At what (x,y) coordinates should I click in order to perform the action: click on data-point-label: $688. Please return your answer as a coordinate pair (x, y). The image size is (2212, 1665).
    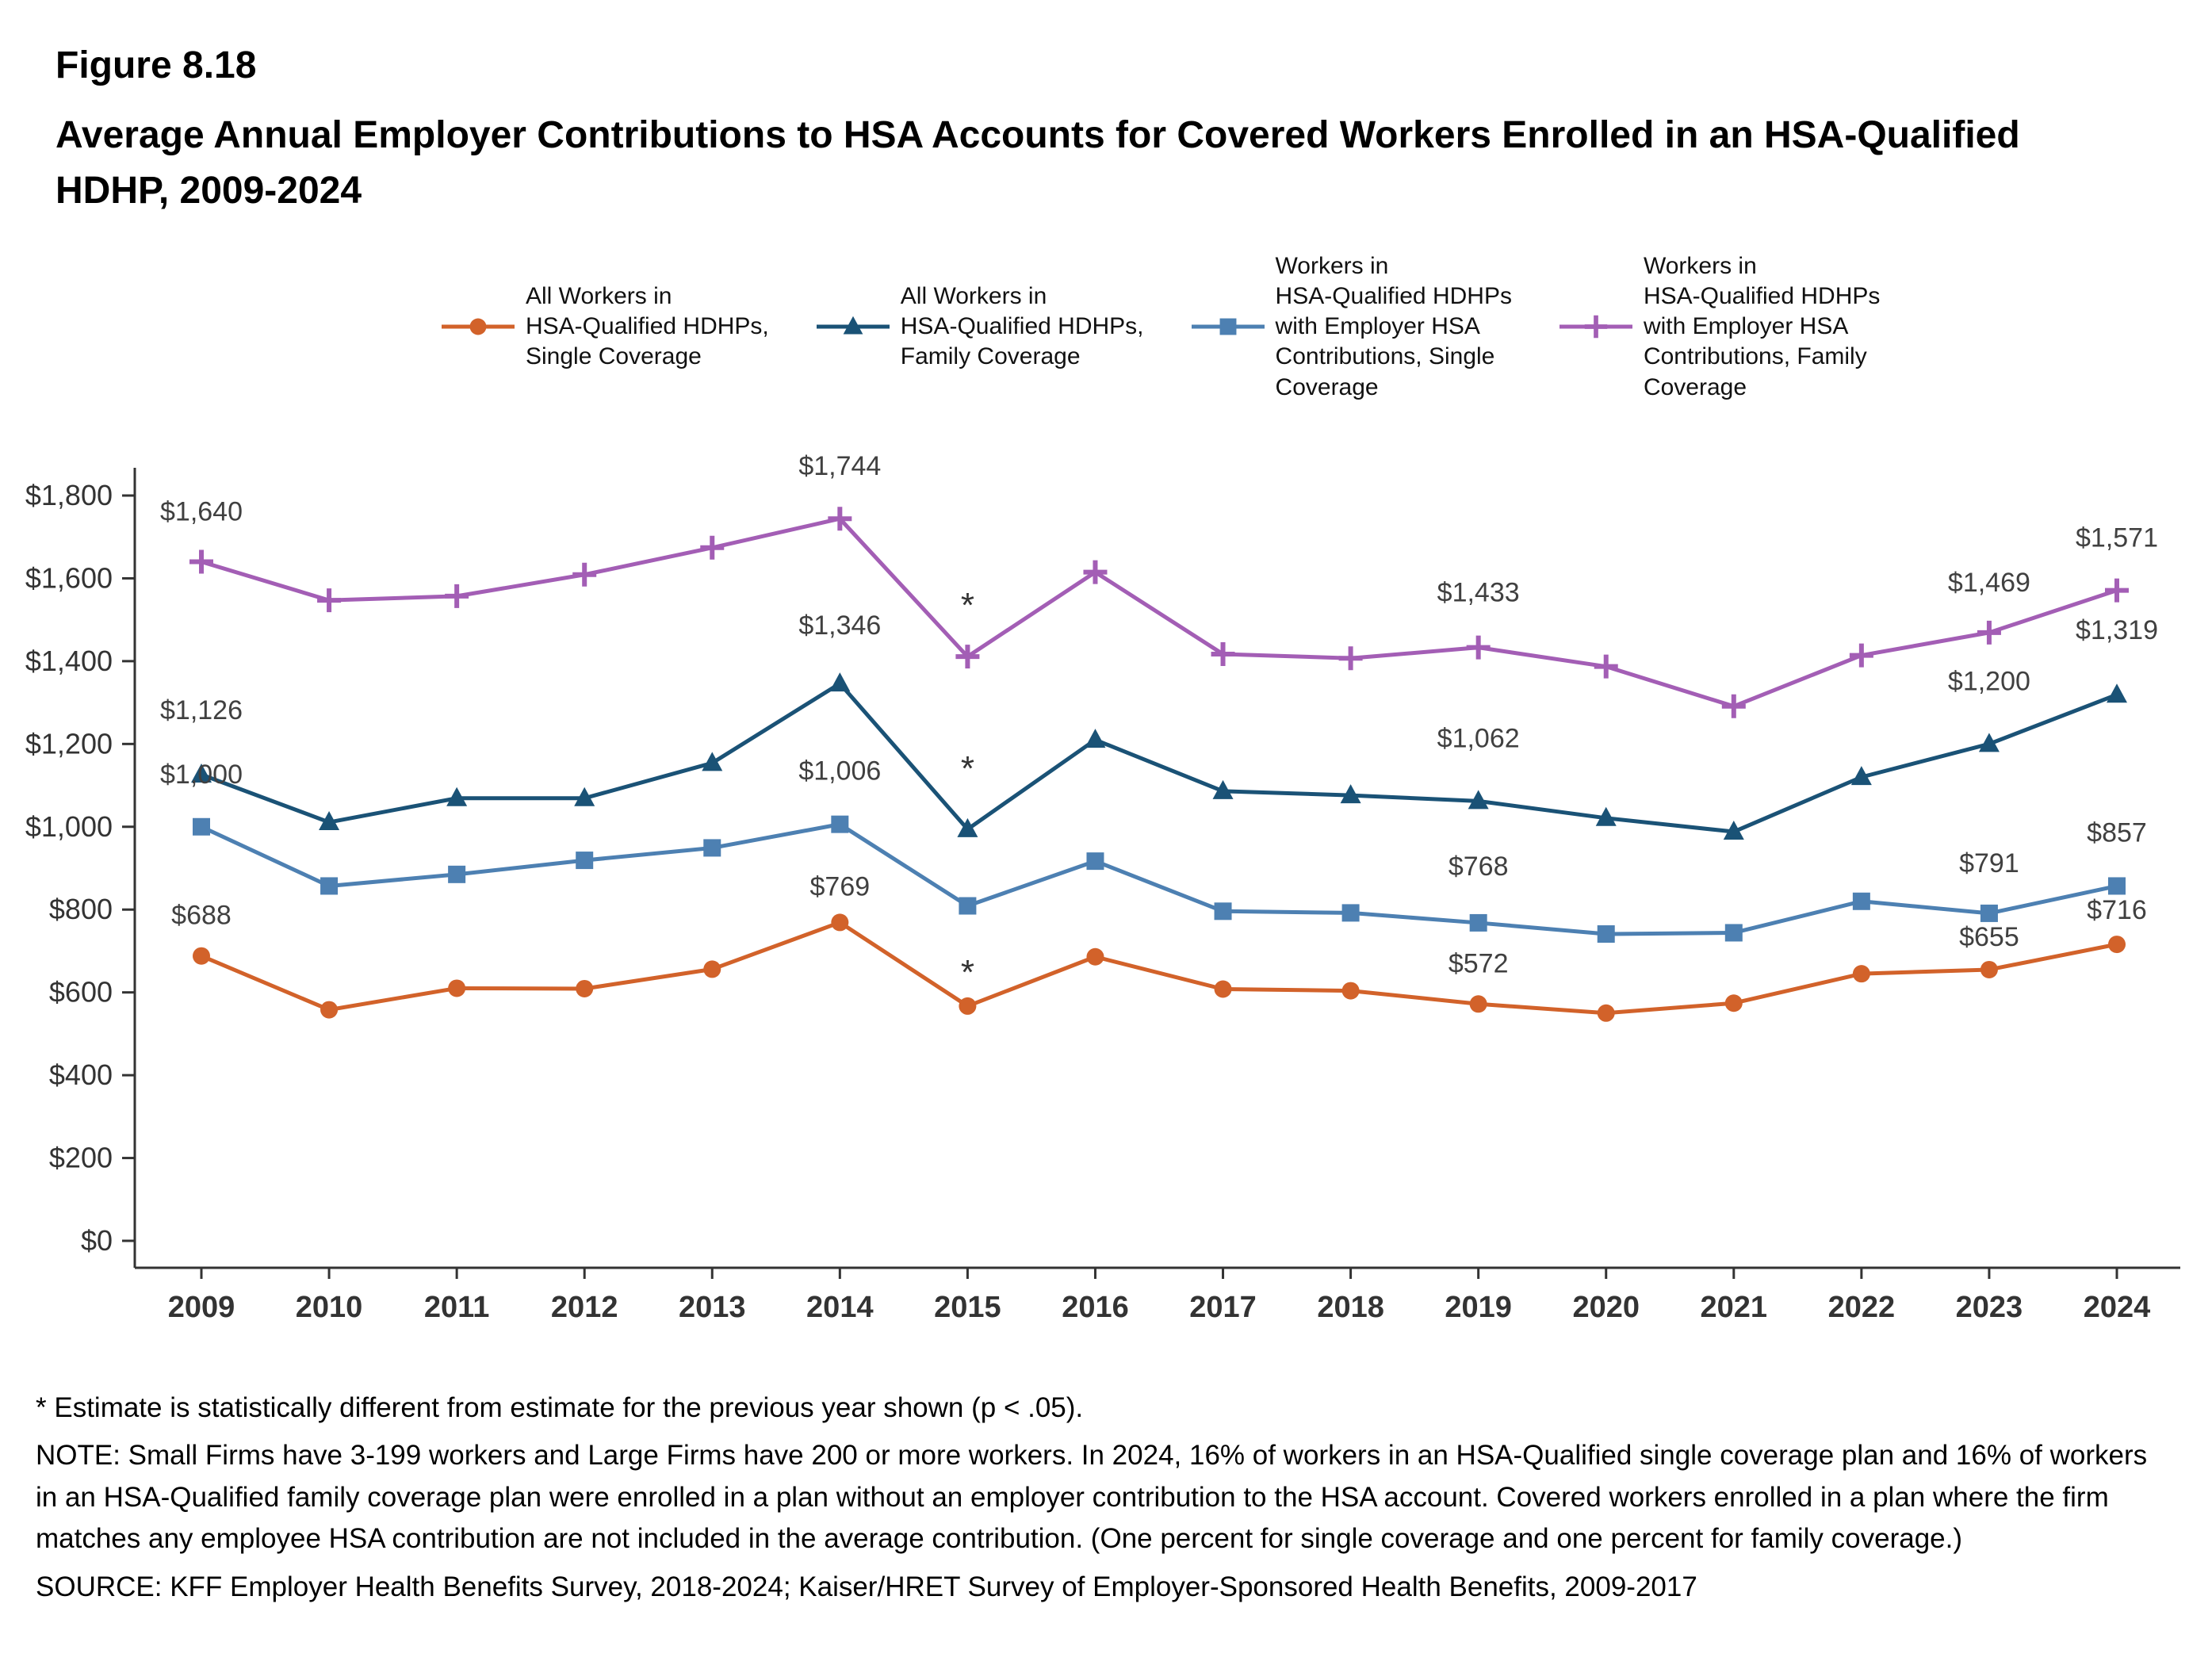
    Looking at the image, I should click on (201, 915).